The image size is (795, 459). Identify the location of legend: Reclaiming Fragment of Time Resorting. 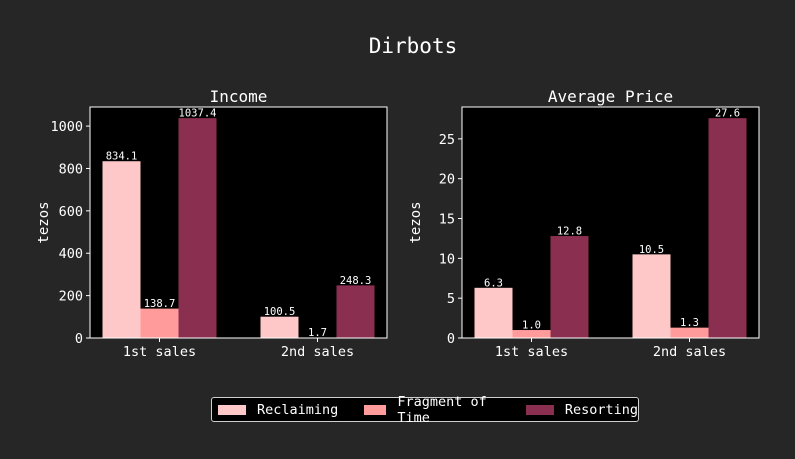
(425, 410).